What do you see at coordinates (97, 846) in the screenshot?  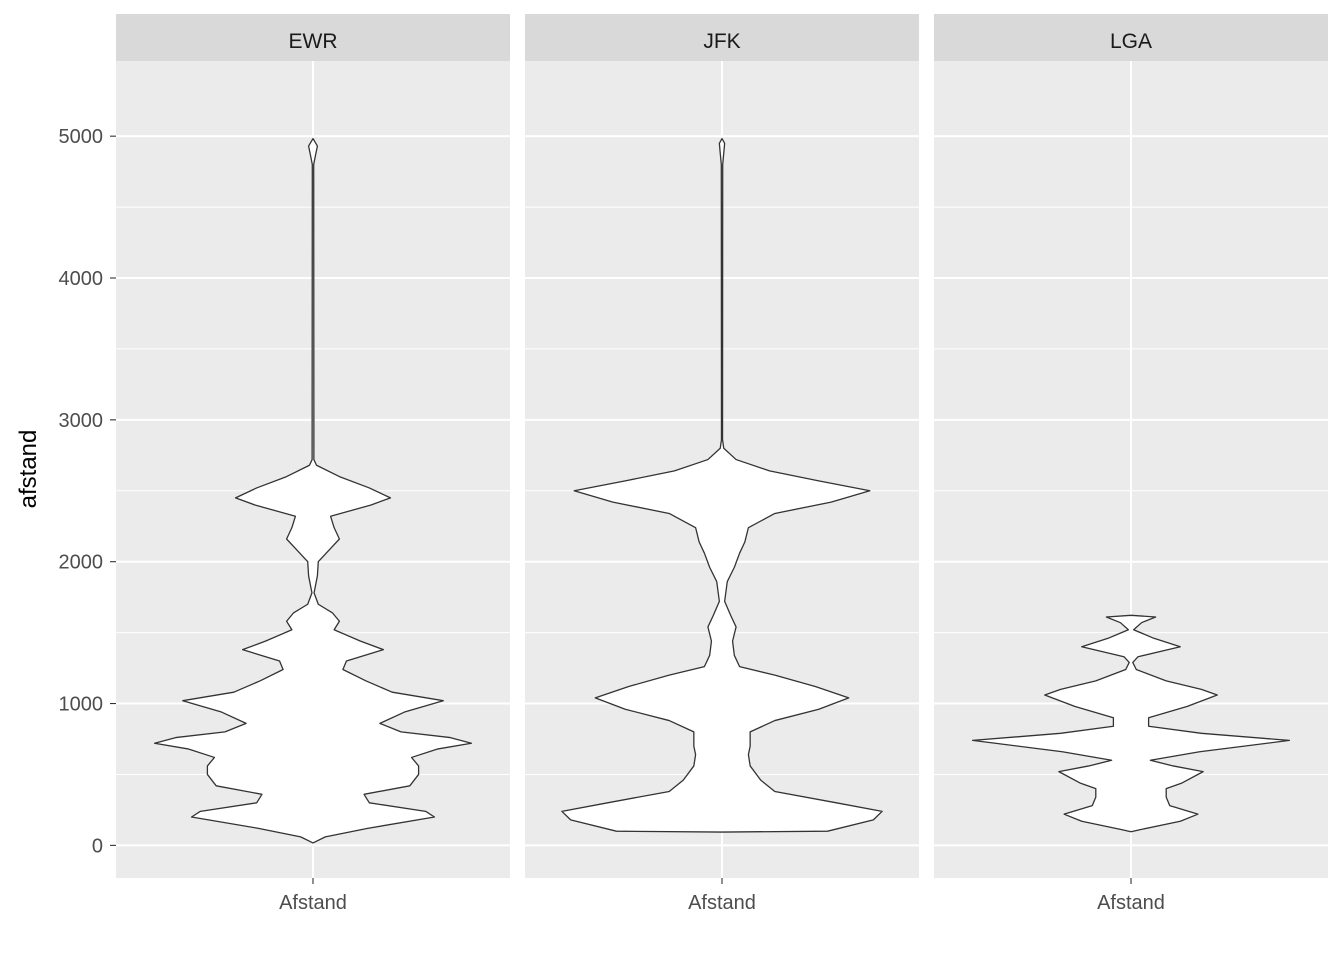 I see `y-tick-label: 0` at bounding box center [97, 846].